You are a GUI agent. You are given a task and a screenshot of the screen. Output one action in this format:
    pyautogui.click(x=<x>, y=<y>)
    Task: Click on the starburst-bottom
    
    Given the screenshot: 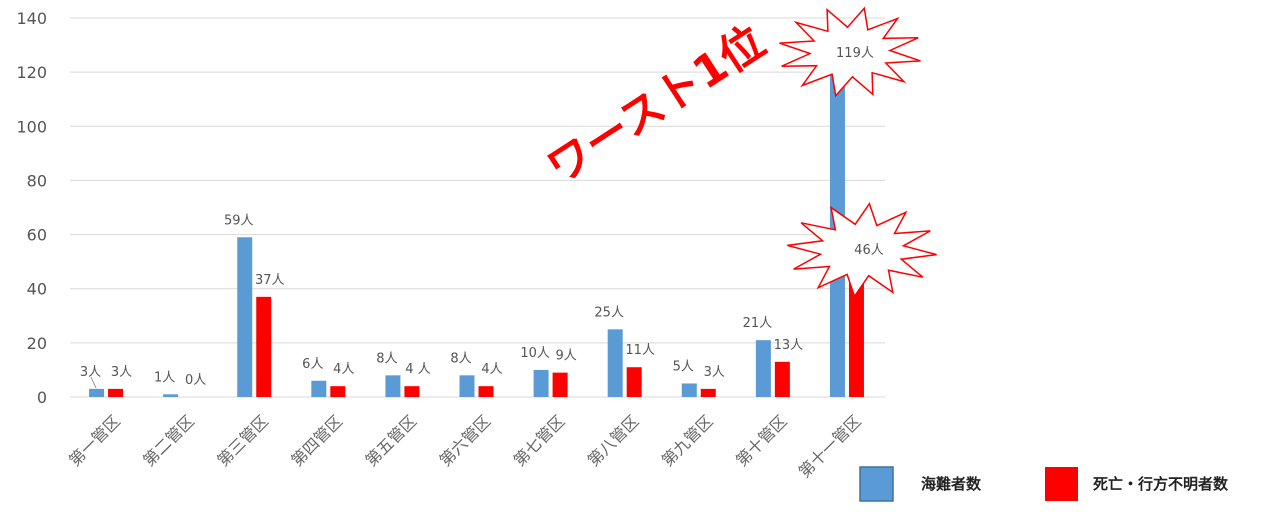 What is the action you would take?
    pyautogui.click(x=862, y=250)
    